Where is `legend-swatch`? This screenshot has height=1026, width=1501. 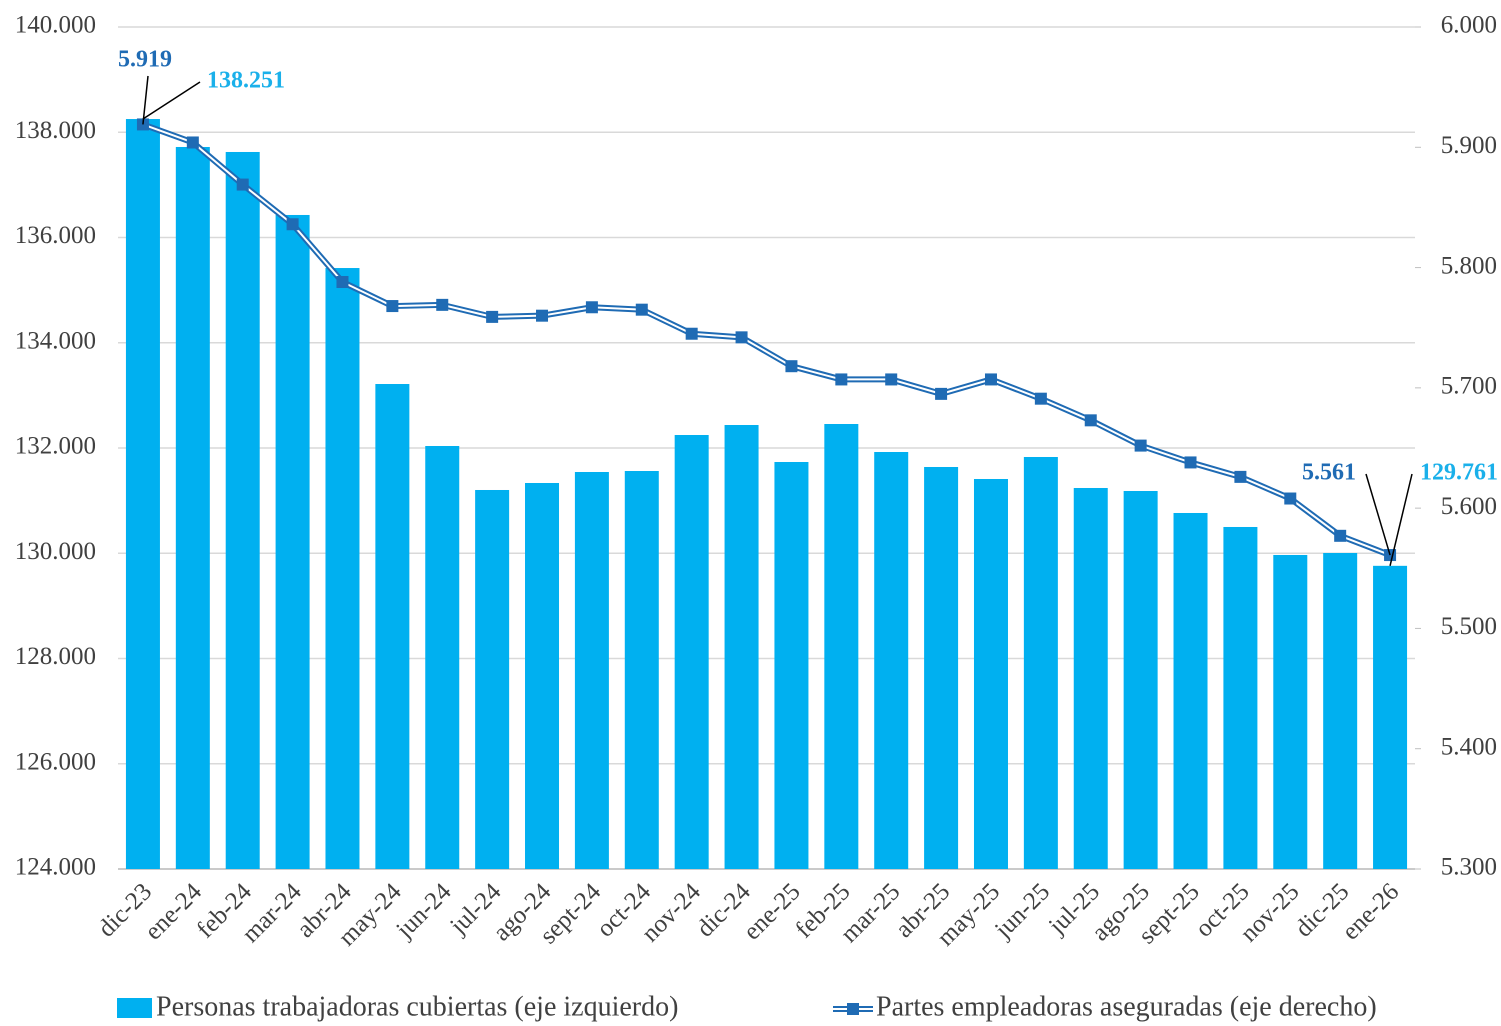
legend-swatch is located at coordinates (134, 1008).